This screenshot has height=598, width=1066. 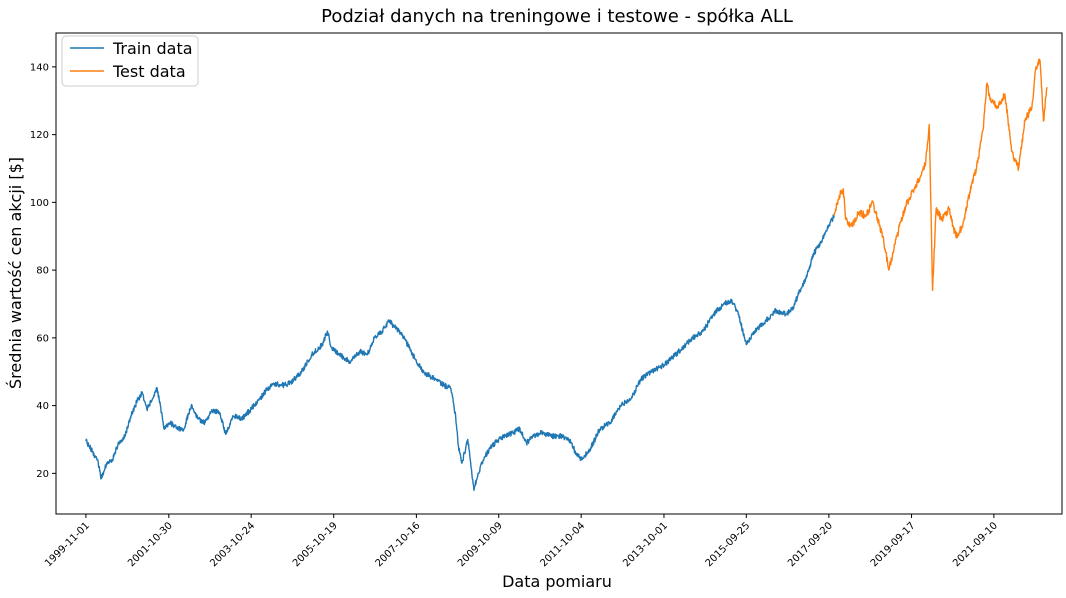 I want to click on x-tick-label: 1999-11-01, so click(x=67, y=544).